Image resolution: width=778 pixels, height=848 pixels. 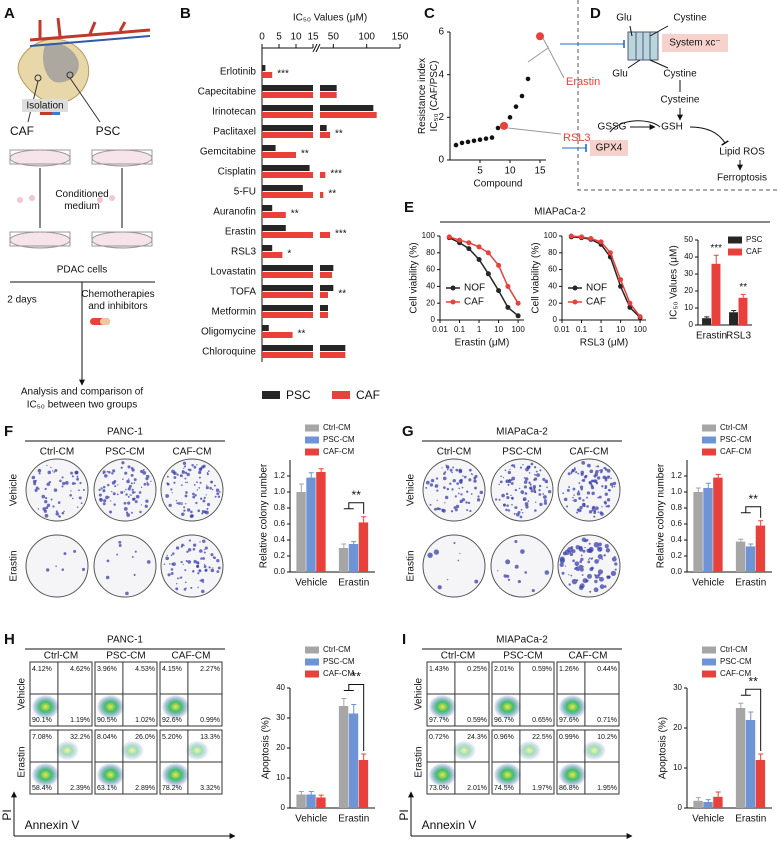 I want to click on pathway-label: Lipid ROS, so click(x=742, y=152).